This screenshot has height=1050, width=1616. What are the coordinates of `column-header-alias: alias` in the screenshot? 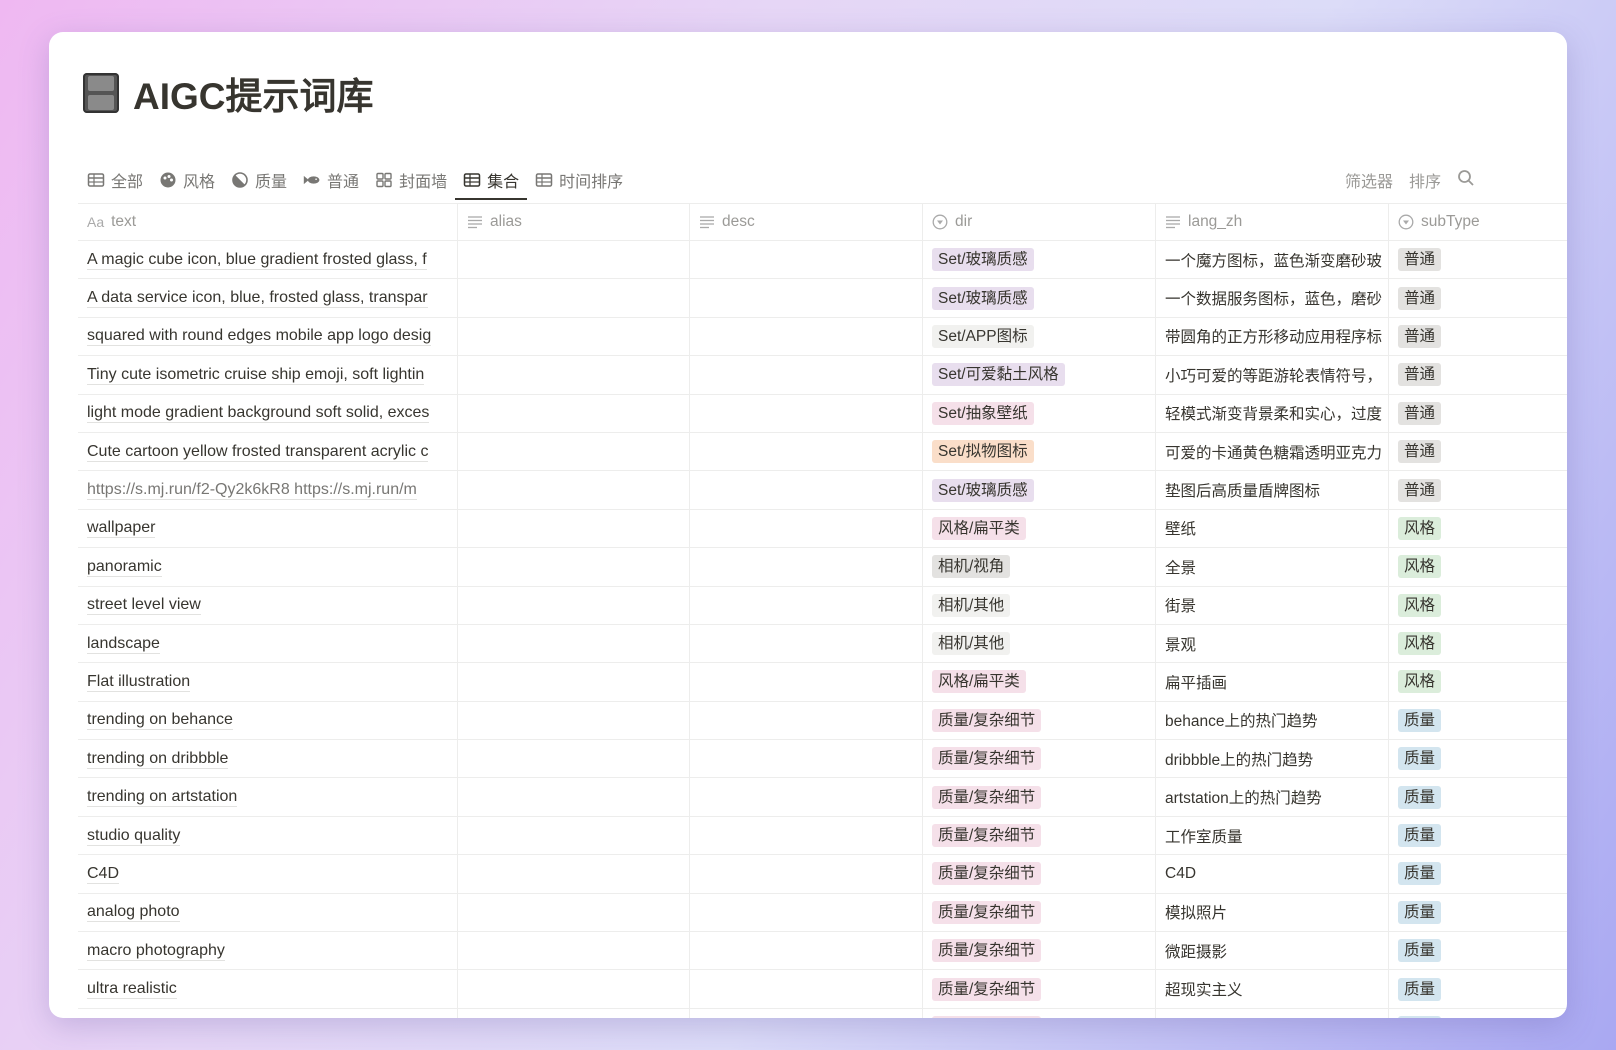 It's located at (574, 222).